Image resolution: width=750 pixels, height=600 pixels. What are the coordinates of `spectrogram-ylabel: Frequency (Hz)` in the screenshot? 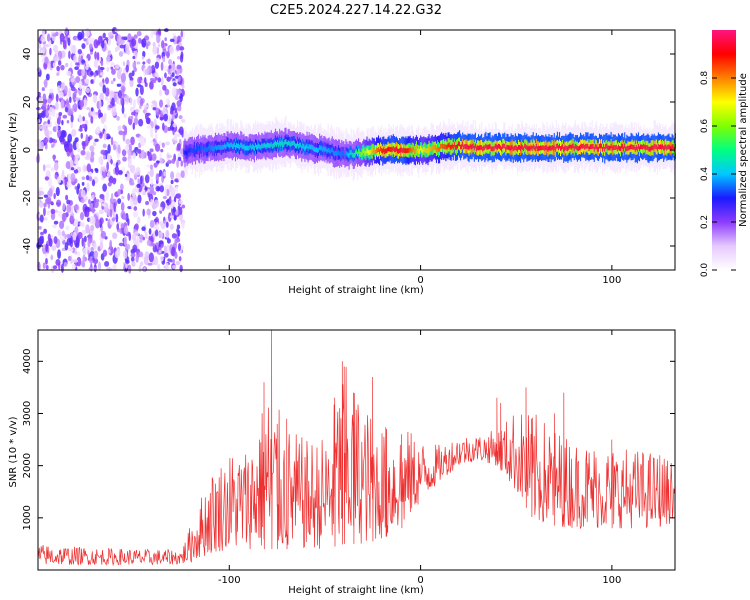 It's located at (13, 150).